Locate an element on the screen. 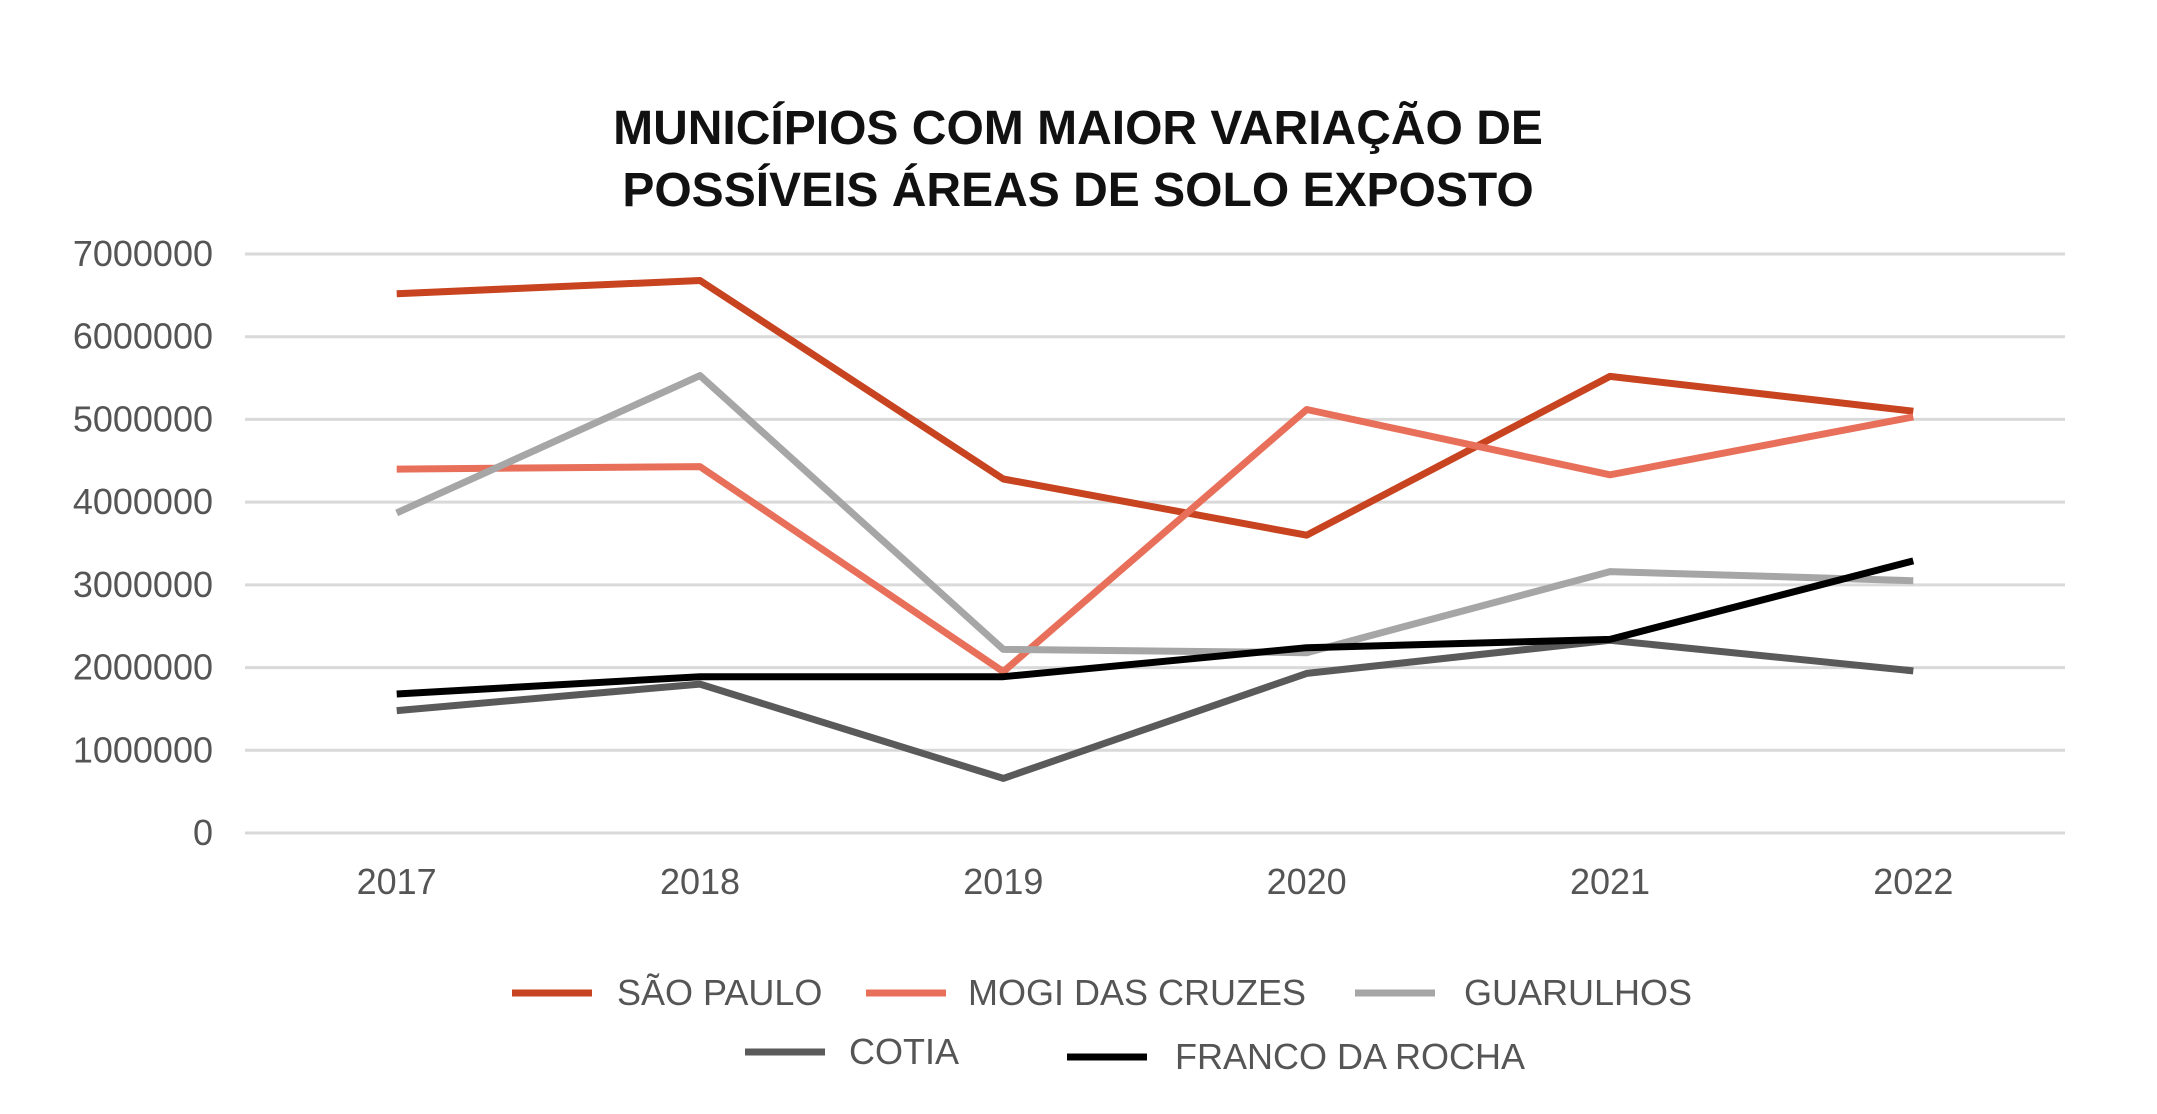 The height and width of the screenshot is (1114, 2157). legend-item: COTIA is located at coordinates (852, 1051).